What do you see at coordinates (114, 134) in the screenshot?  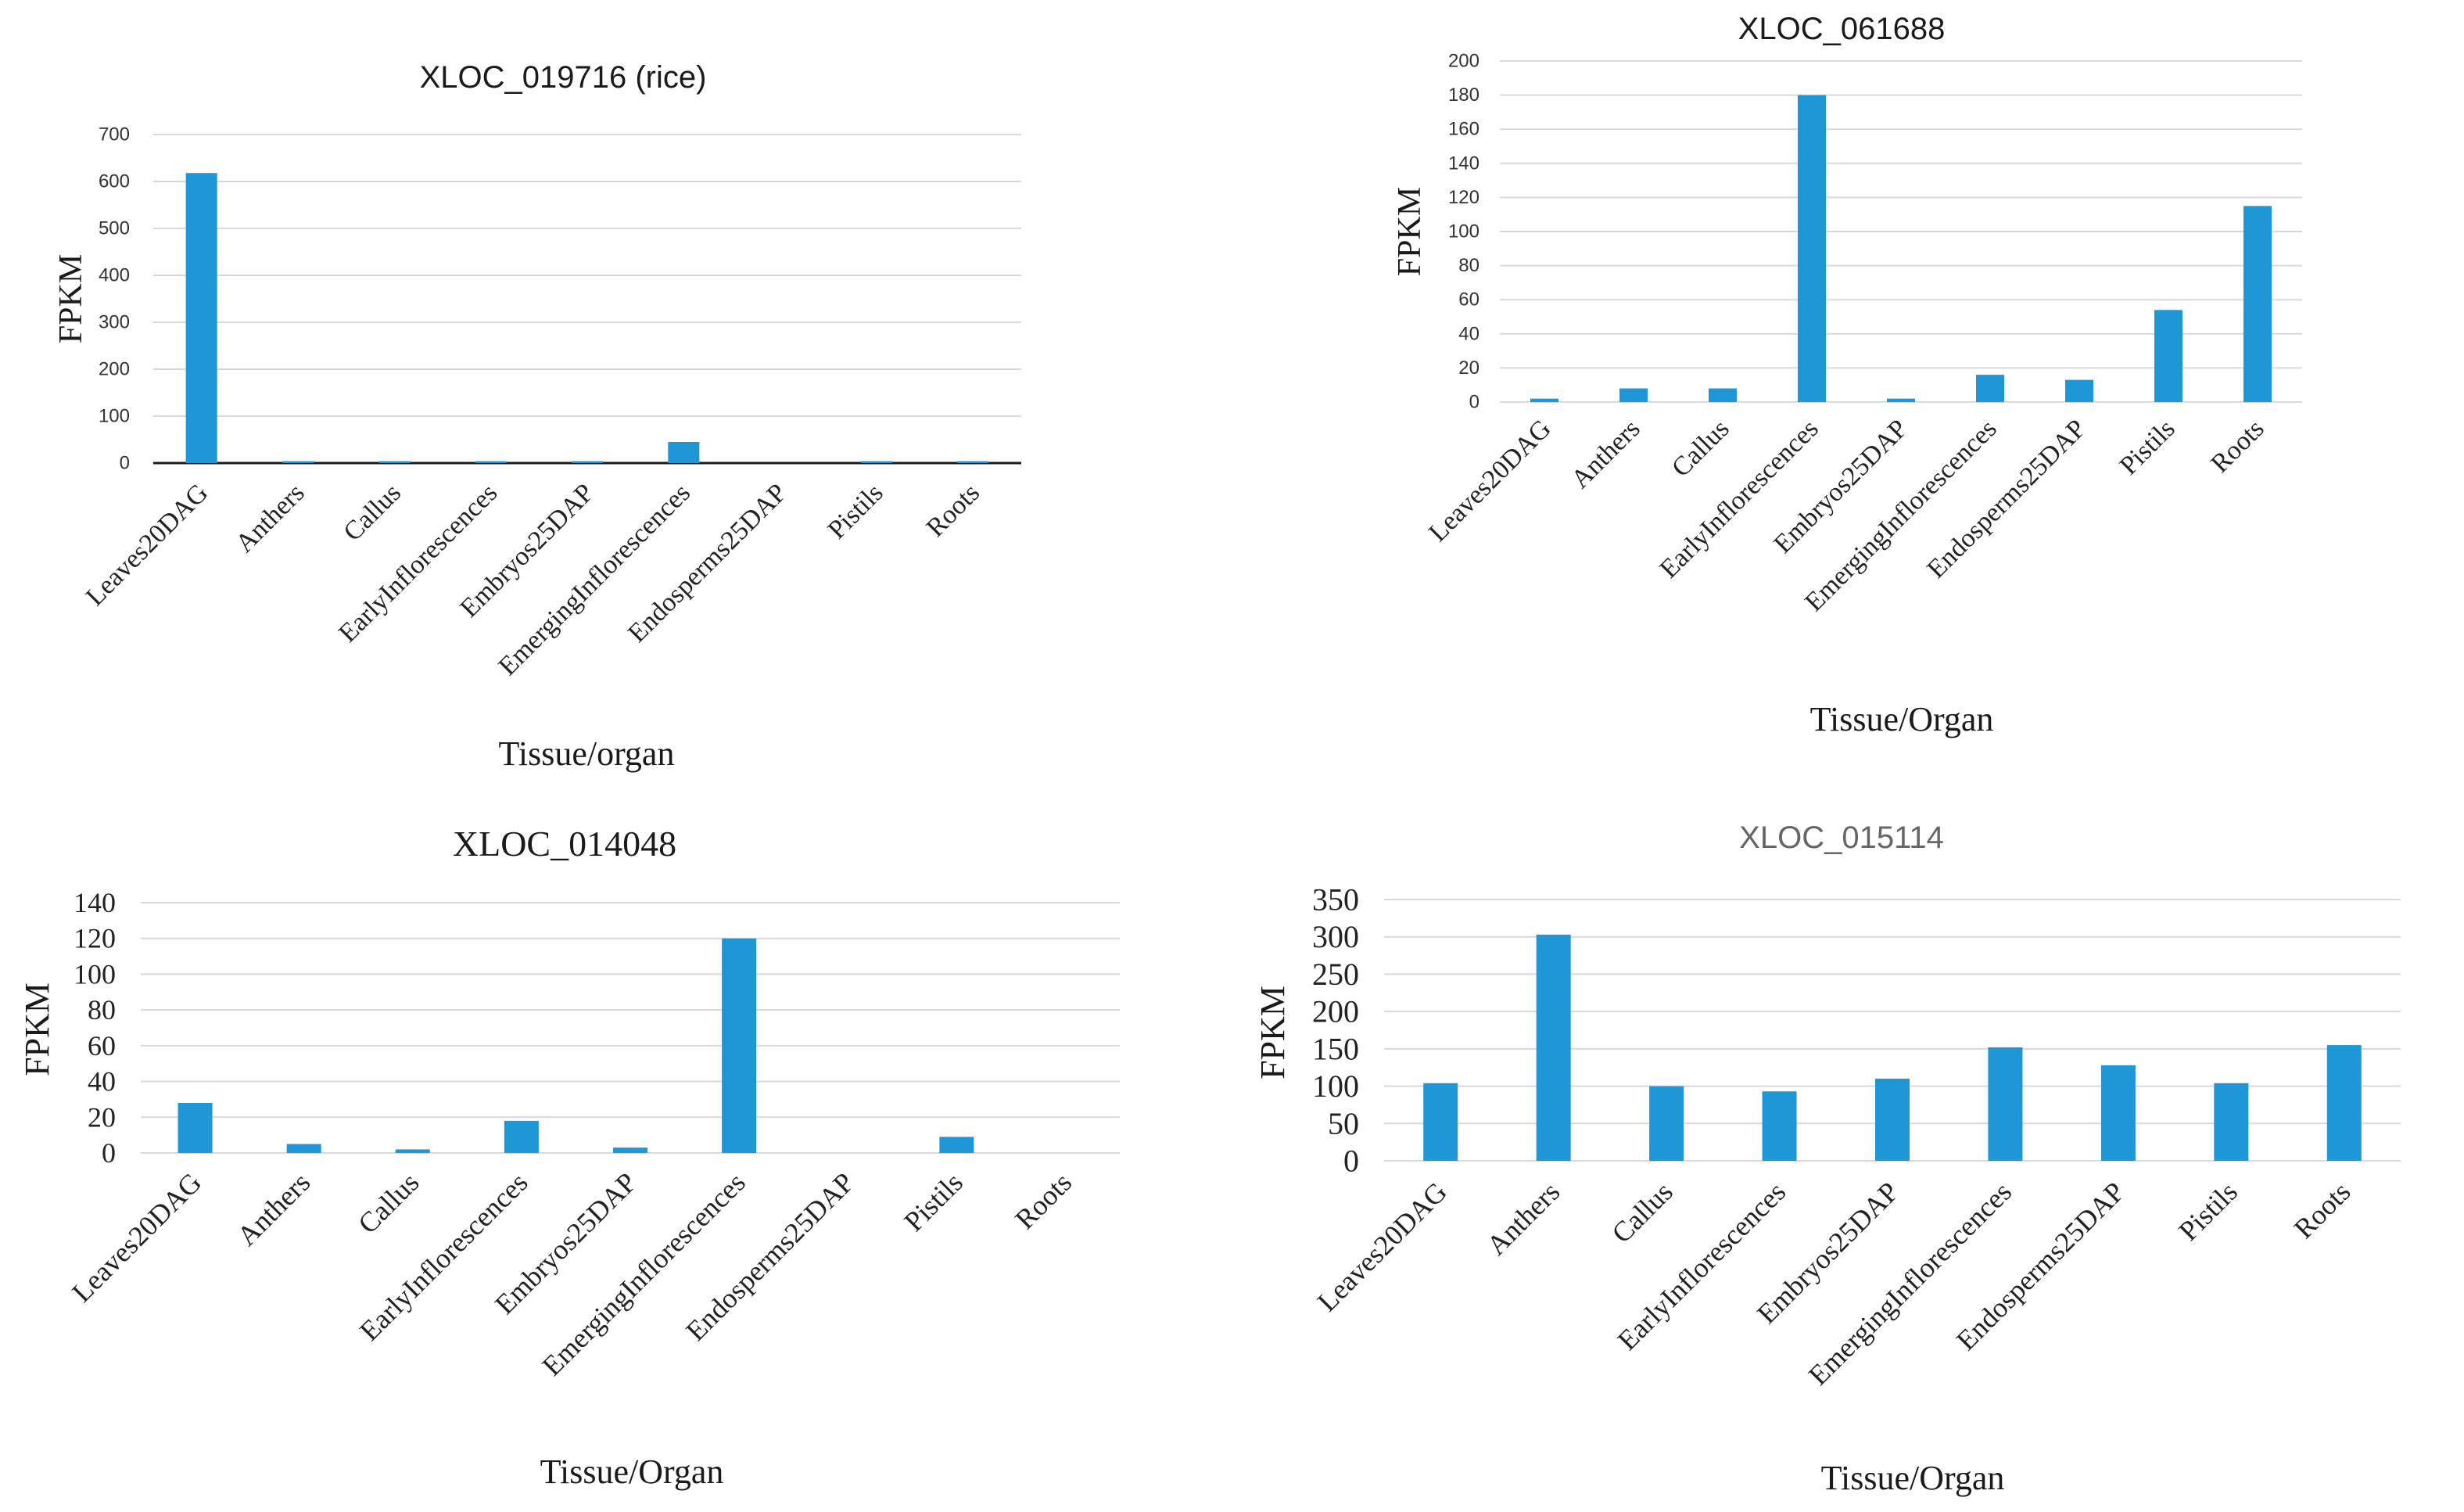 I see `y-tick-label: 700` at bounding box center [114, 134].